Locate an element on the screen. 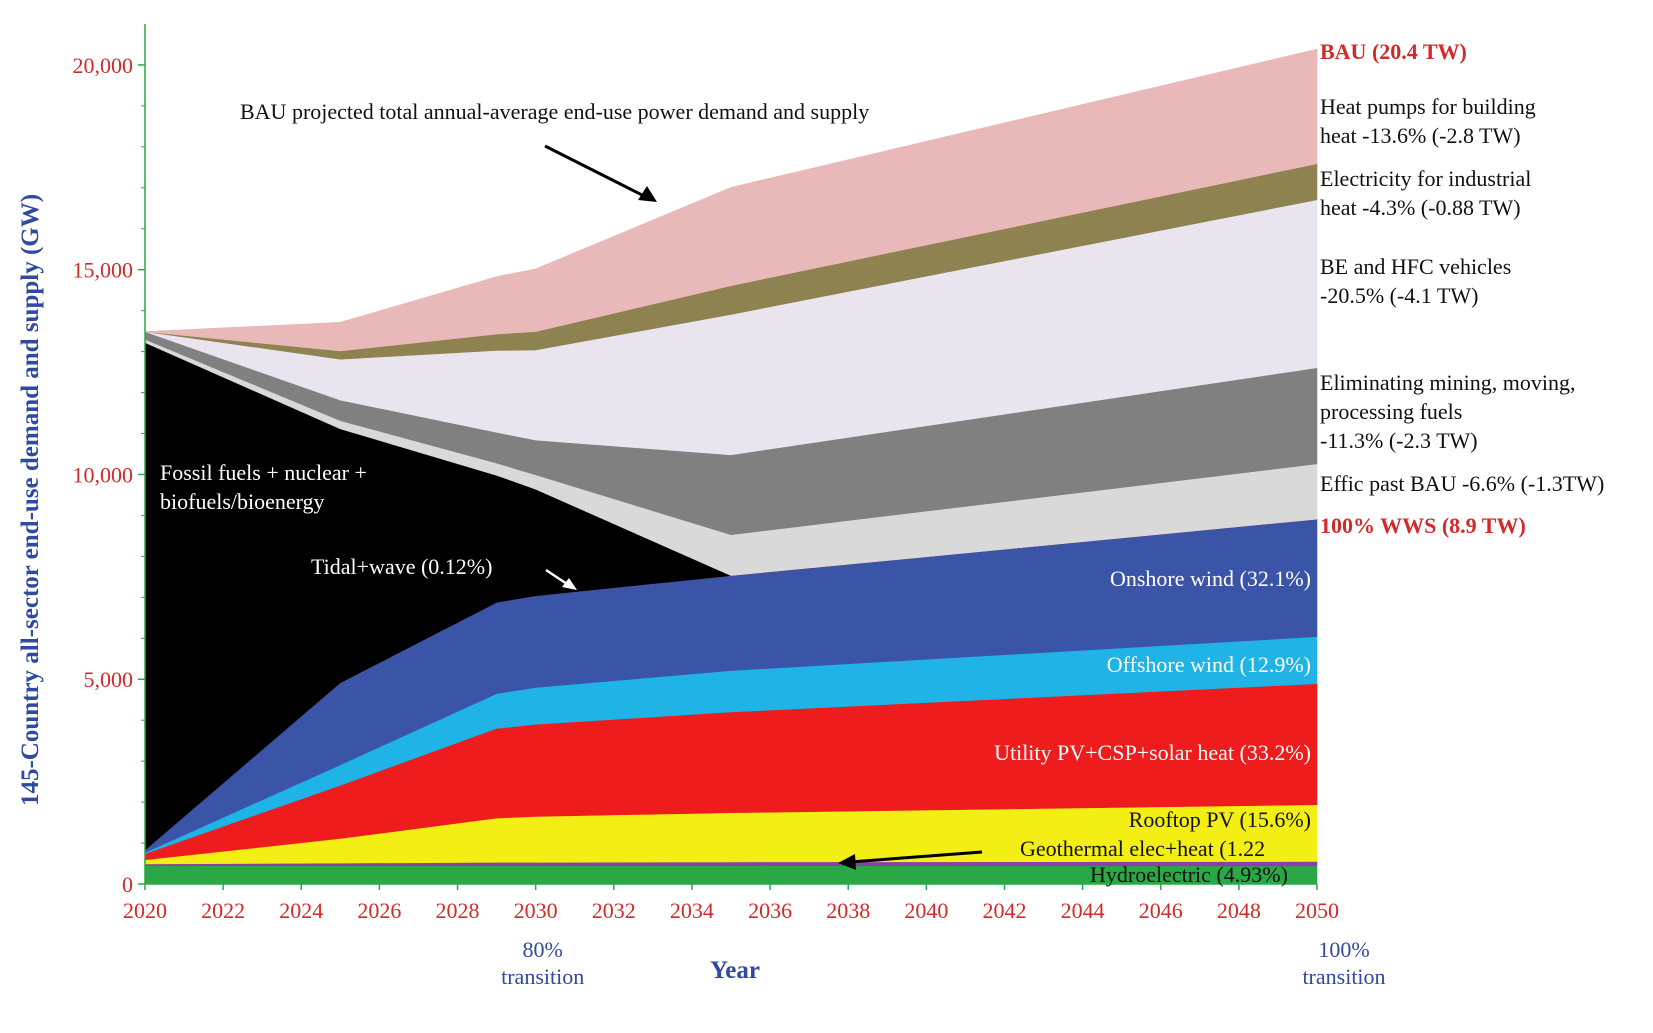  x-tick-label: 2030 is located at coordinates (536, 910).